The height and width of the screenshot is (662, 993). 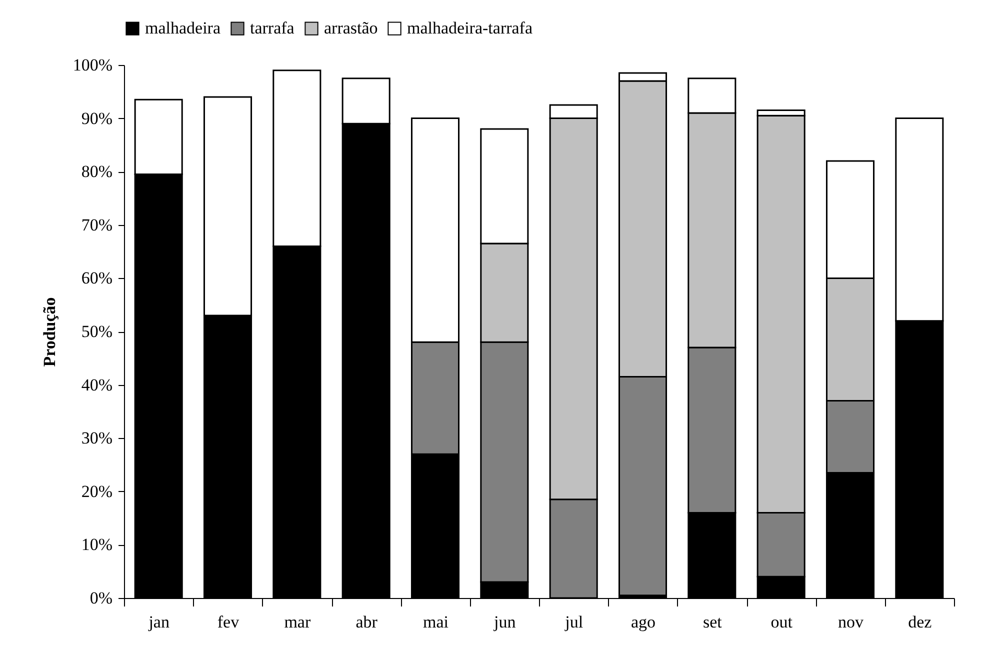 What do you see at coordinates (96, 438) in the screenshot?
I see `y-tick-label: 30%` at bounding box center [96, 438].